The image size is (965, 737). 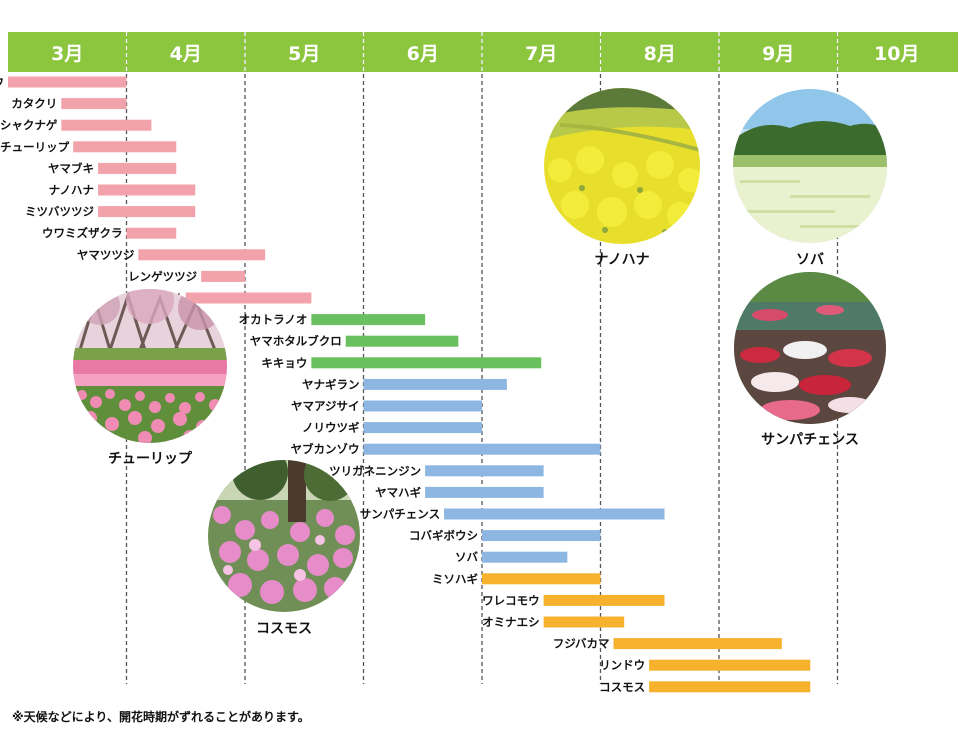 I want to click on month-label: 4月, so click(x=186, y=54).